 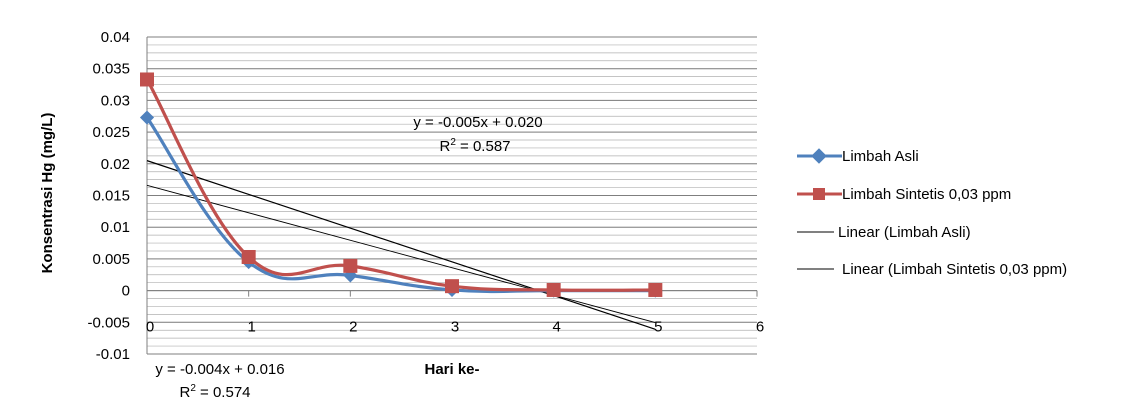 What do you see at coordinates (115, 100) in the screenshot?
I see `y-tick-label: 0.03` at bounding box center [115, 100].